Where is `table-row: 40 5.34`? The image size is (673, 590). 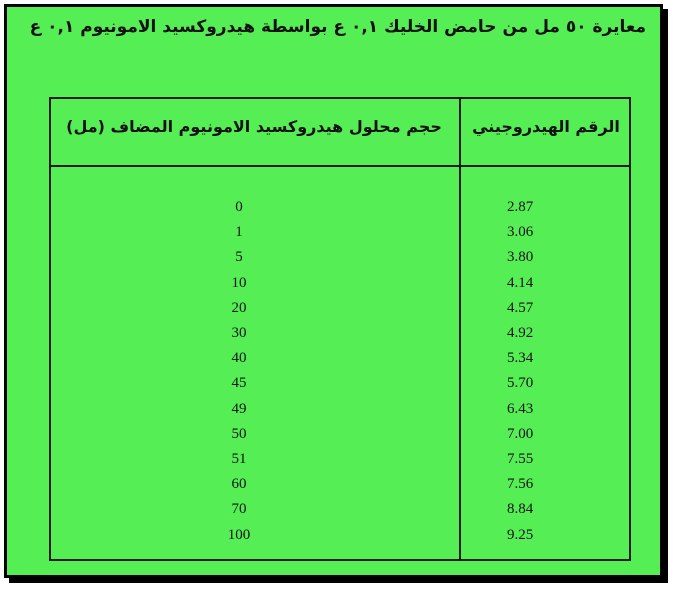 table-row: 40 5.34 is located at coordinates (340, 362).